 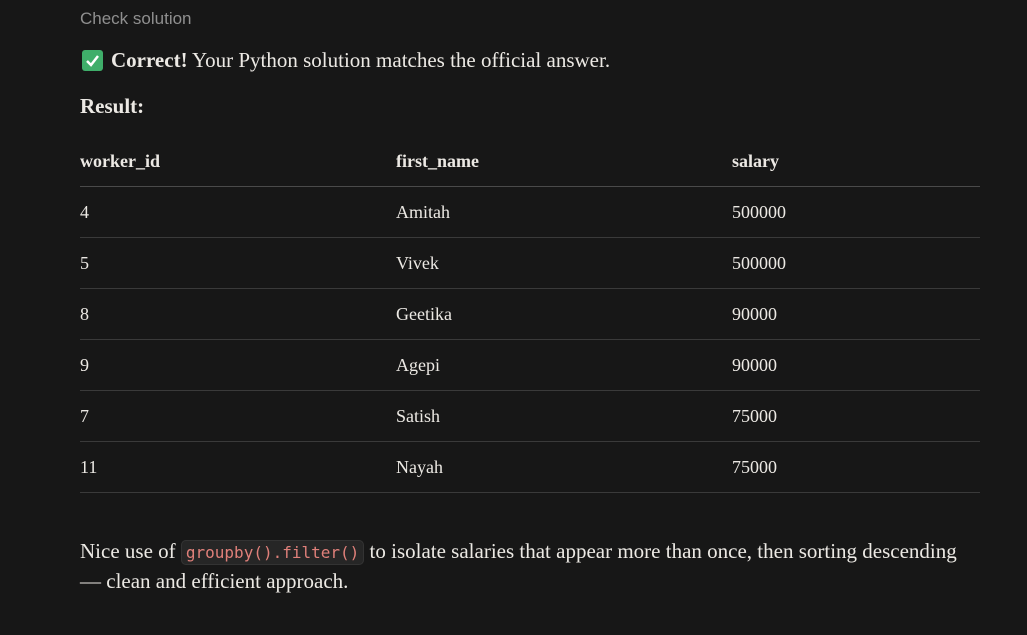 I want to click on table-cell: Vivek, so click(x=564, y=263).